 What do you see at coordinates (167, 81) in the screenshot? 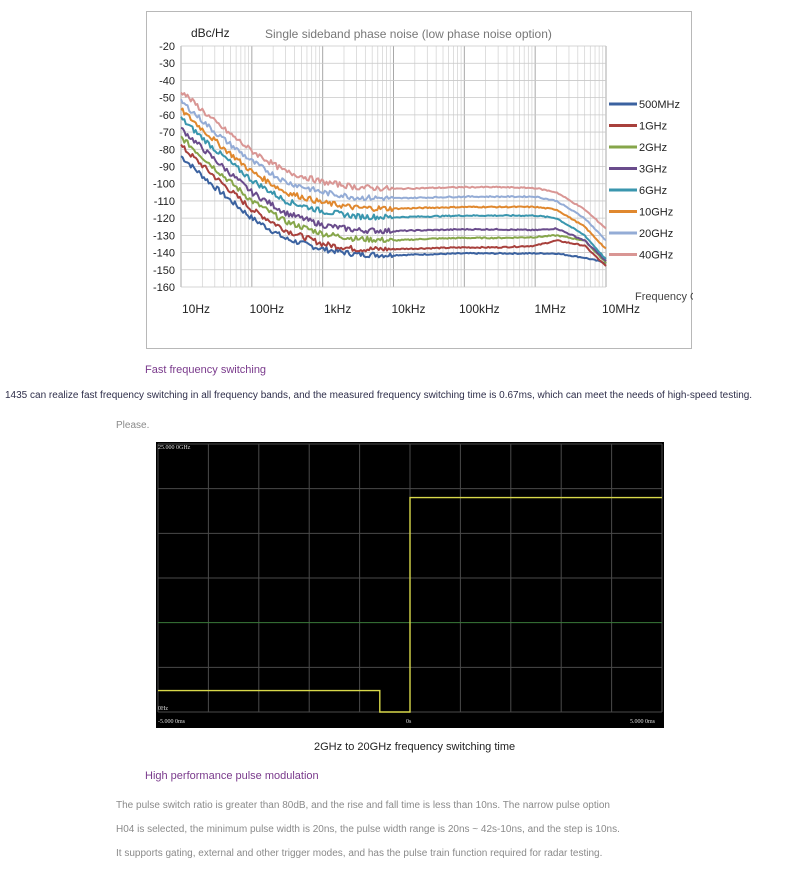
I see `y-tick-label: -40` at bounding box center [167, 81].